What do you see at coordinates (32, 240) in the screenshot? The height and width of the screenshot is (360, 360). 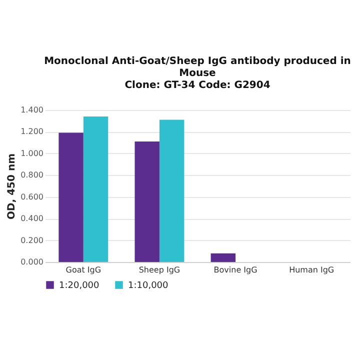 I see `y-tick-label: 0.200` at bounding box center [32, 240].